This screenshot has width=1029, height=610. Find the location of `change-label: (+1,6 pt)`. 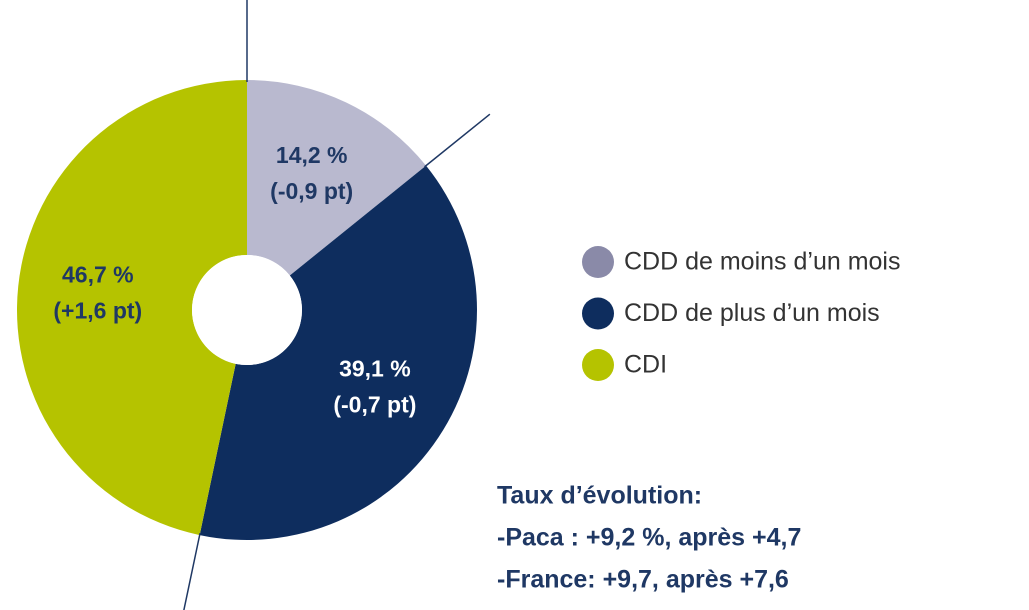

change-label: (+1,6 pt) is located at coordinates (97, 311).